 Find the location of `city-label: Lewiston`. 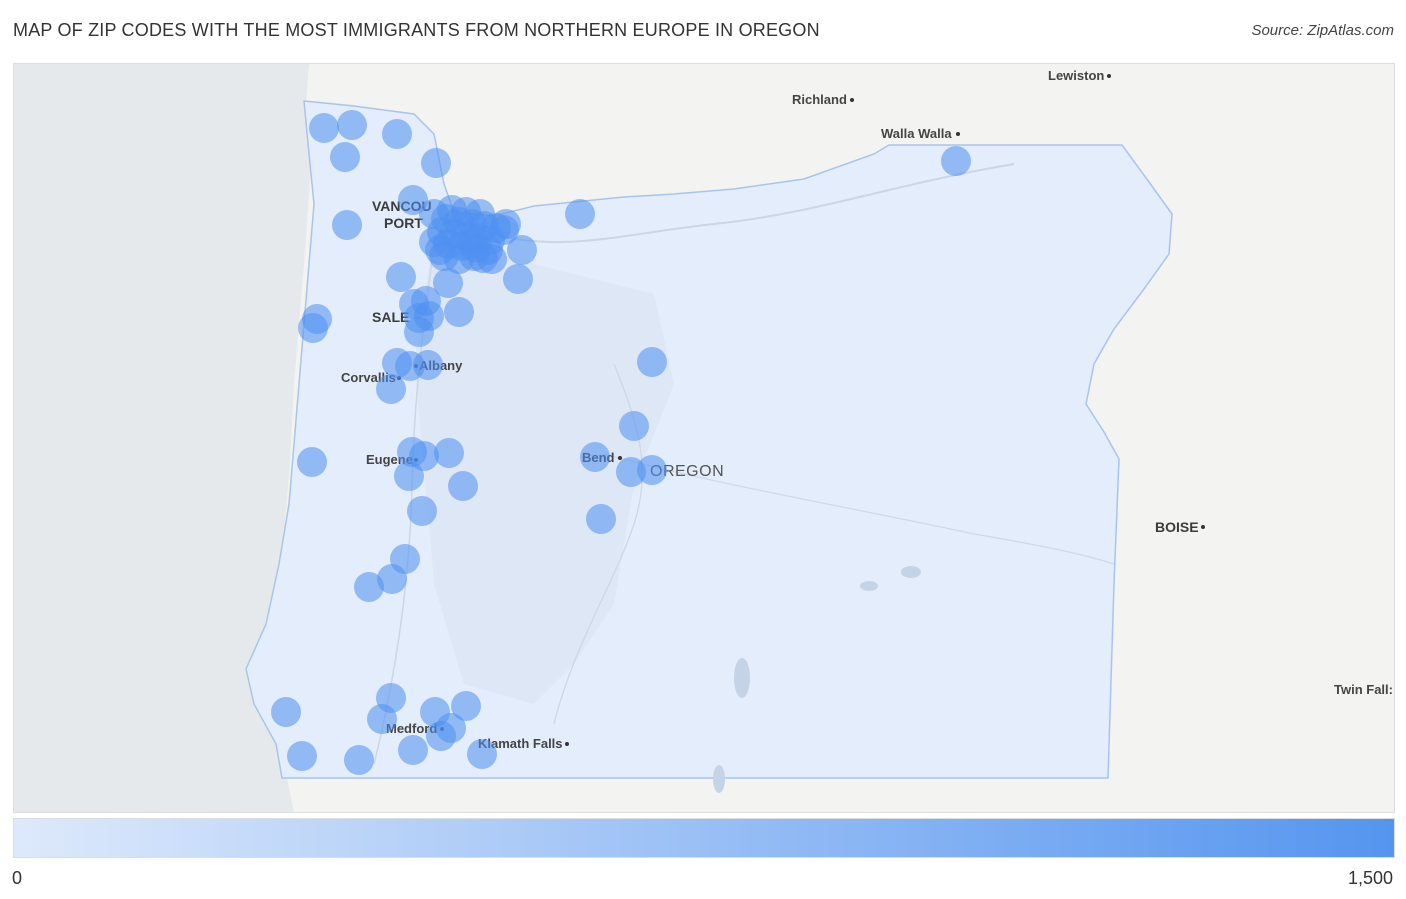

city-label: Lewiston is located at coordinates (1076, 75).